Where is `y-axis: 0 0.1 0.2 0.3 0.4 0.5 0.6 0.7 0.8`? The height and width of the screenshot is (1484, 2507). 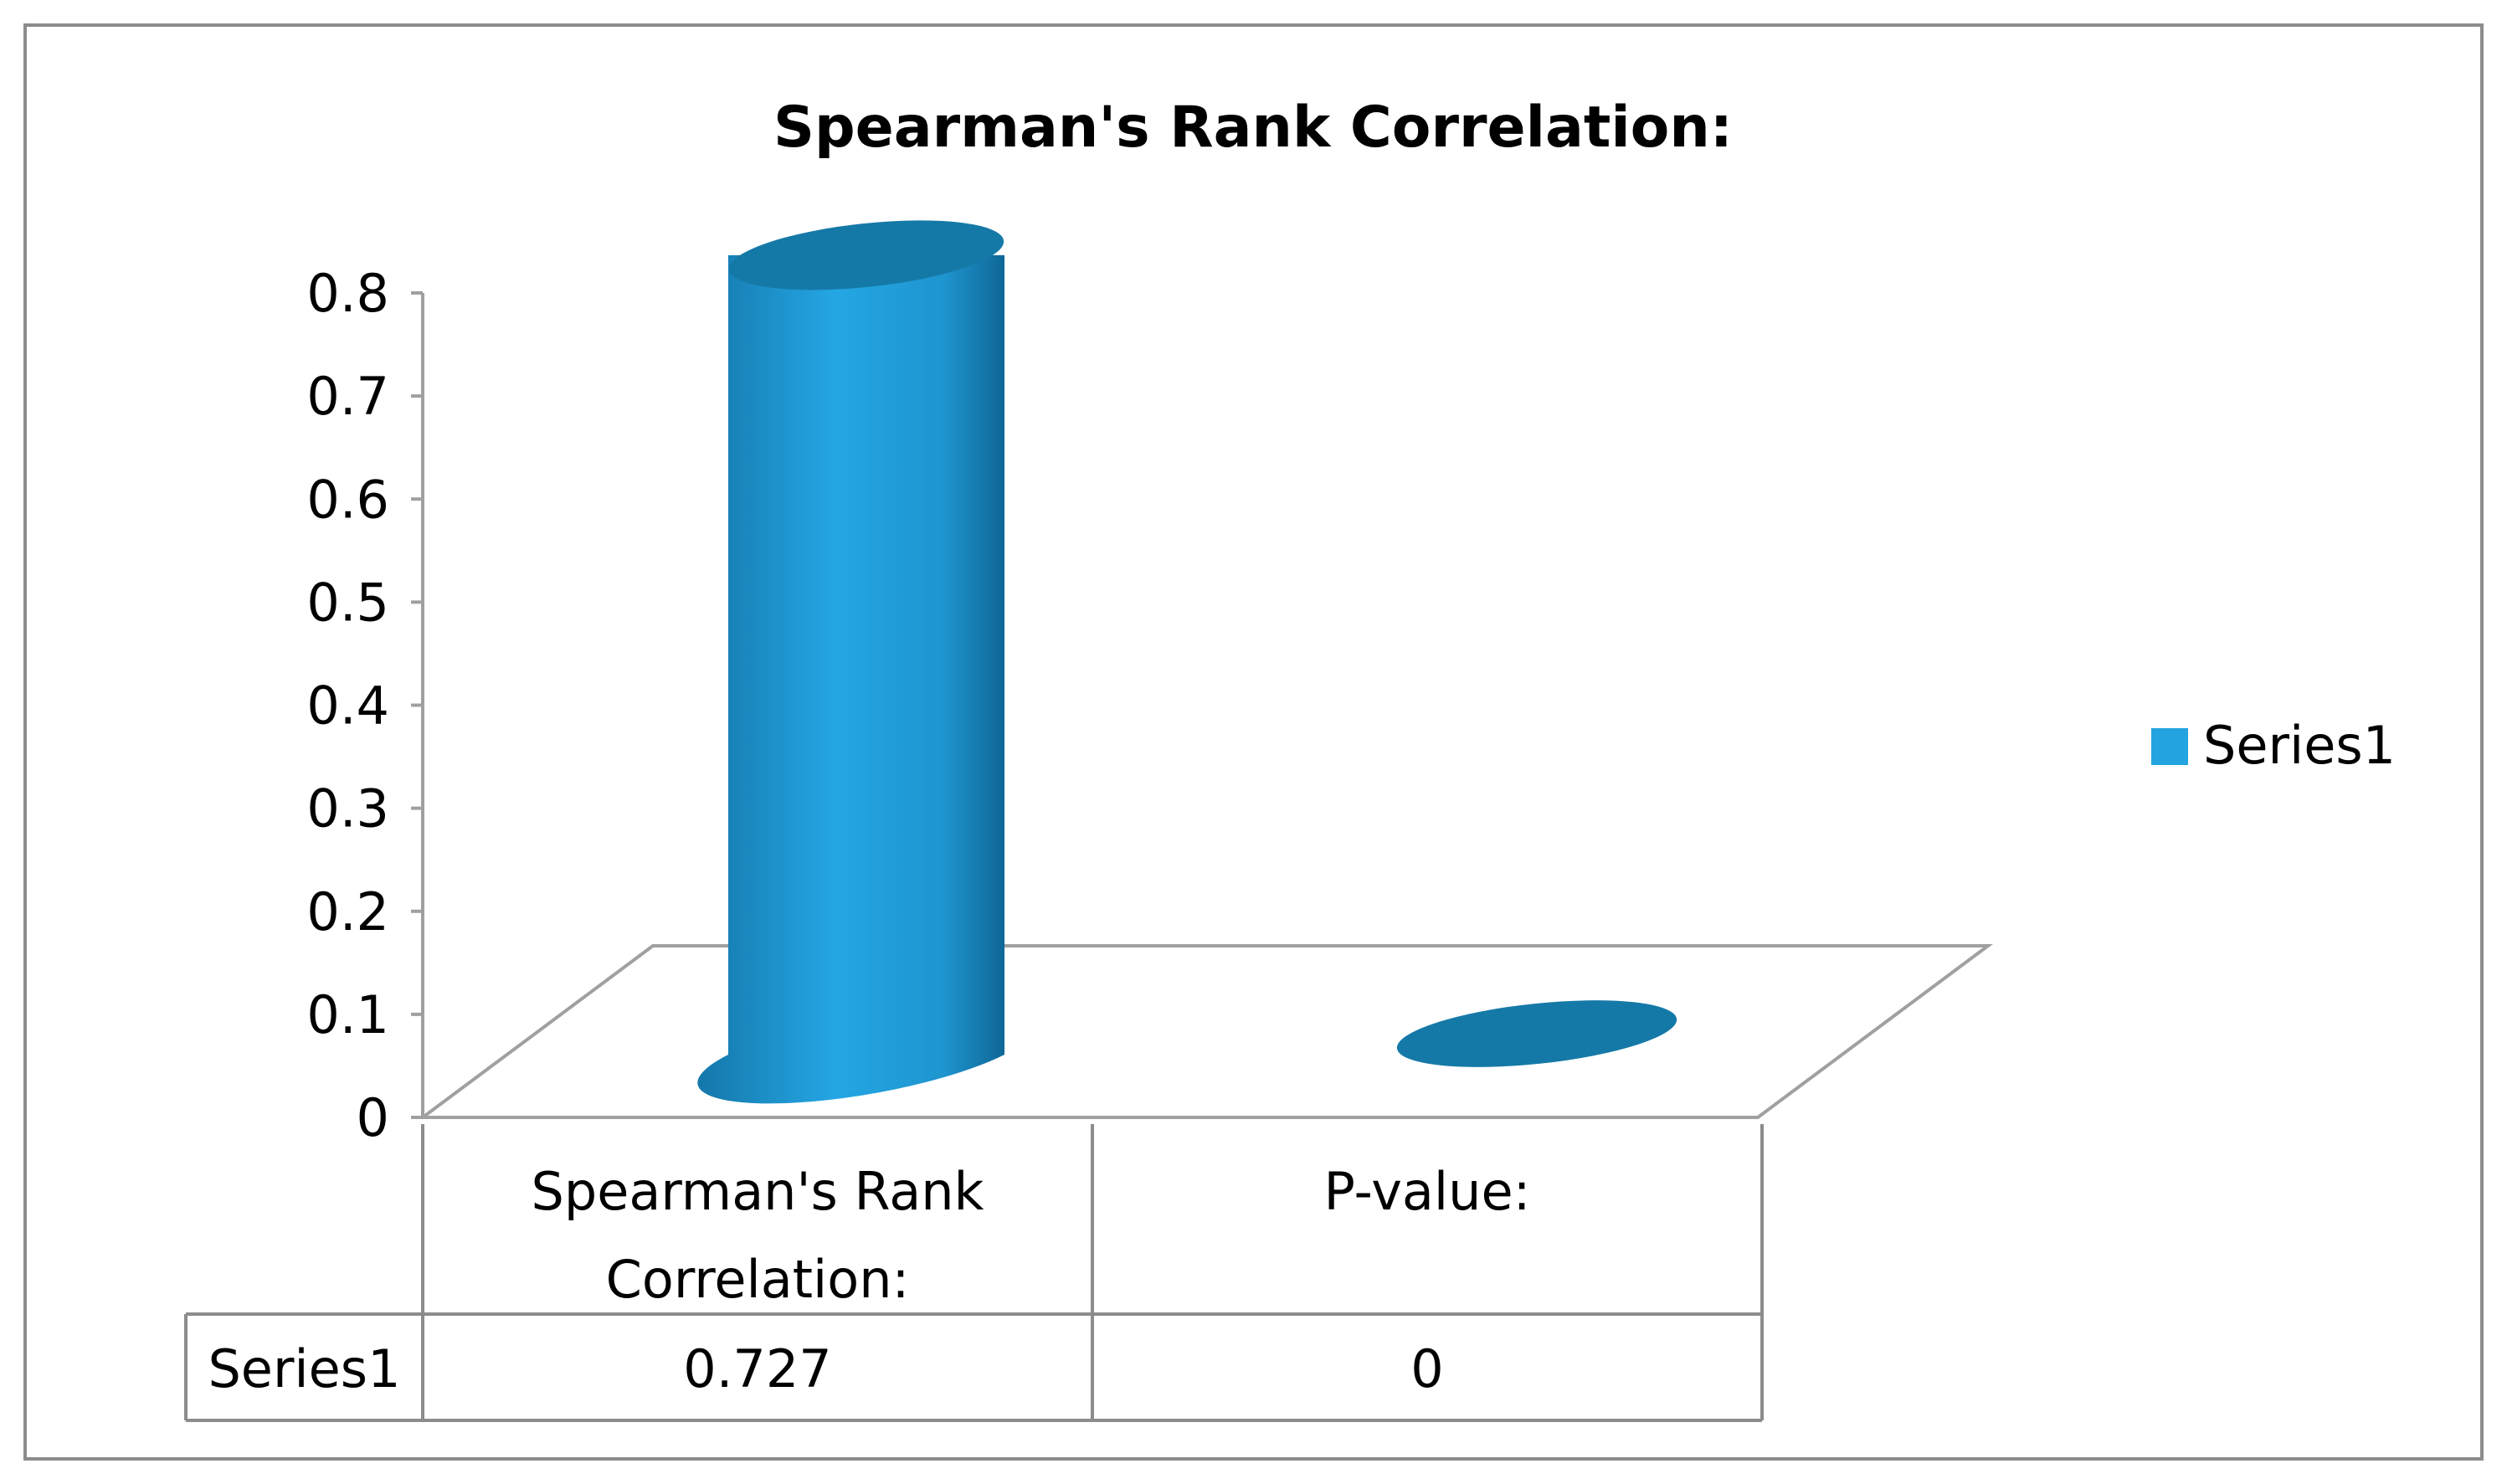 y-axis: 0 0.1 0.2 0.3 0.4 0.5 0.6 0.7 0.8 is located at coordinates (365, 705).